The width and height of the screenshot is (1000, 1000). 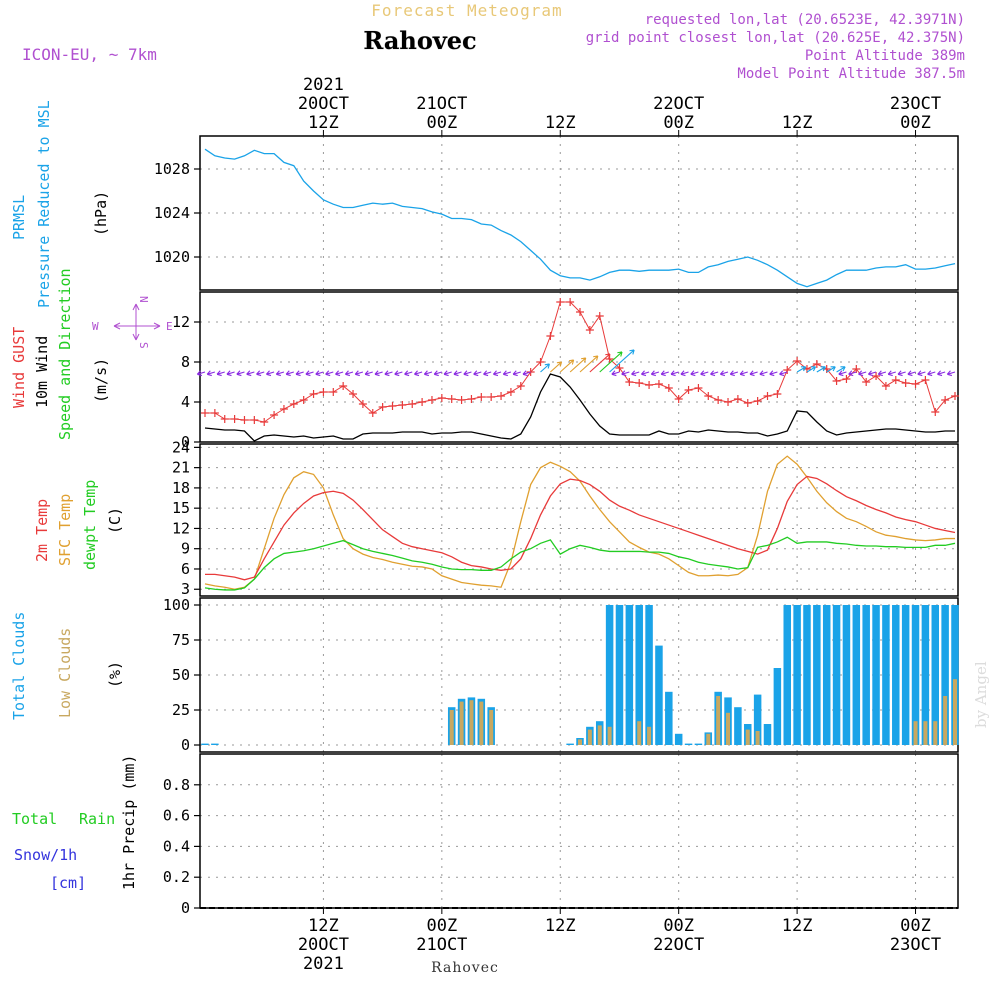 What do you see at coordinates (176, 846) in the screenshot?
I see `y-tick-label-precip: 0.4` at bounding box center [176, 846].